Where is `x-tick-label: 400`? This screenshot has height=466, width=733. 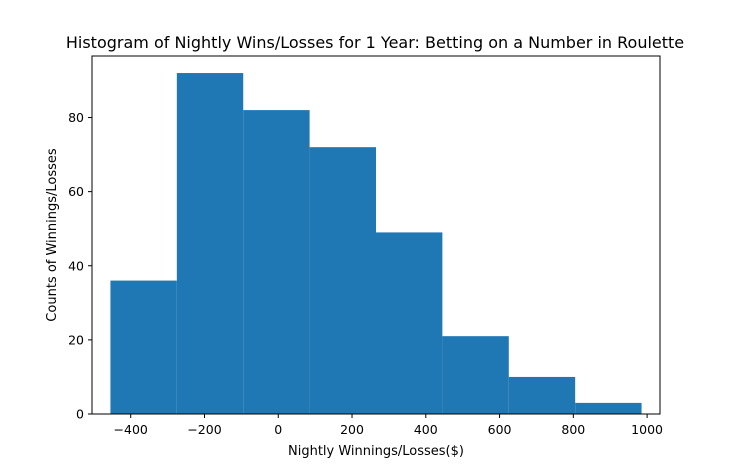 x-tick-label: 400 is located at coordinates (426, 429).